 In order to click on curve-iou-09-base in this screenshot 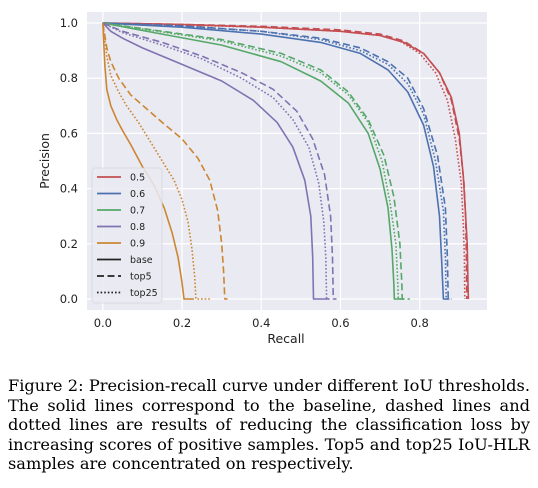, I will do `click(148, 161)`.